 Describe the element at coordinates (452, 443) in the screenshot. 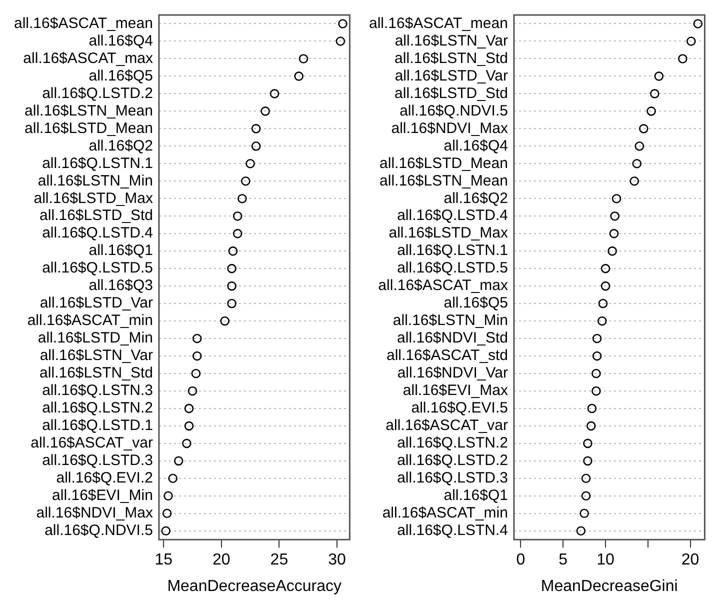

I see `y-tick-label: all.16$Q.LSTN.2` at that location.